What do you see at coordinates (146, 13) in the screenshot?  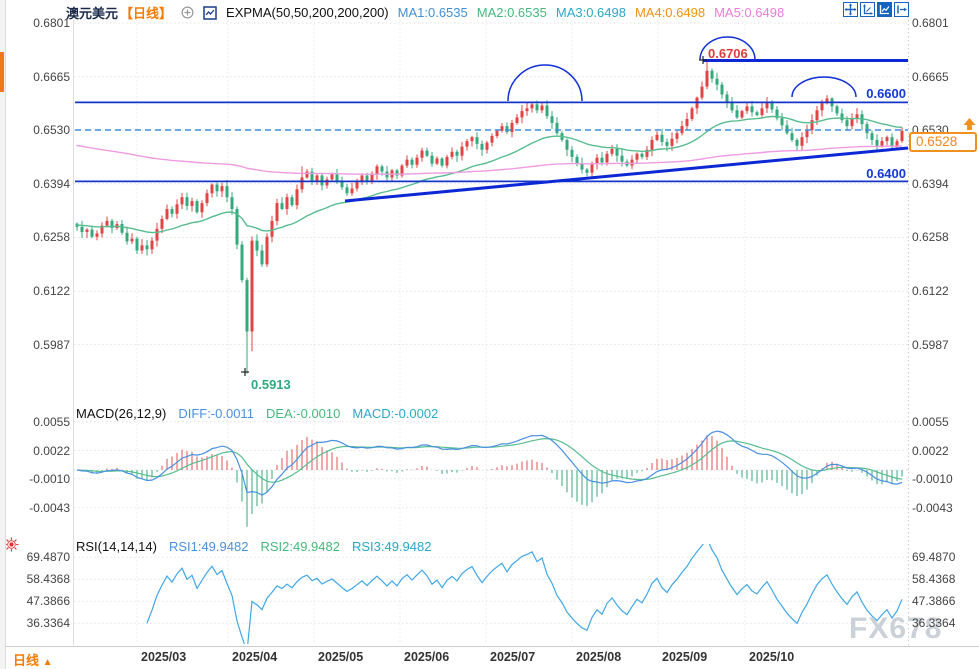 I see `period-tag: 【日线】` at bounding box center [146, 13].